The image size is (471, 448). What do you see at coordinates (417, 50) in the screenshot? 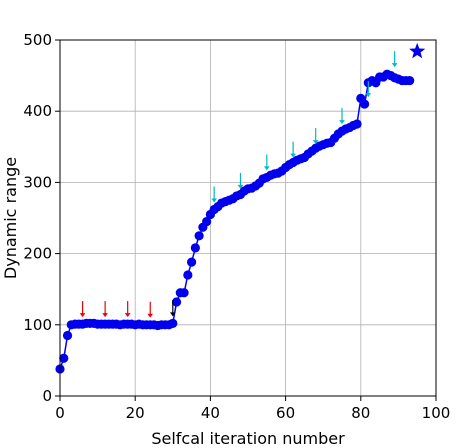
I see `star-marker` at bounding box center [417, 50].